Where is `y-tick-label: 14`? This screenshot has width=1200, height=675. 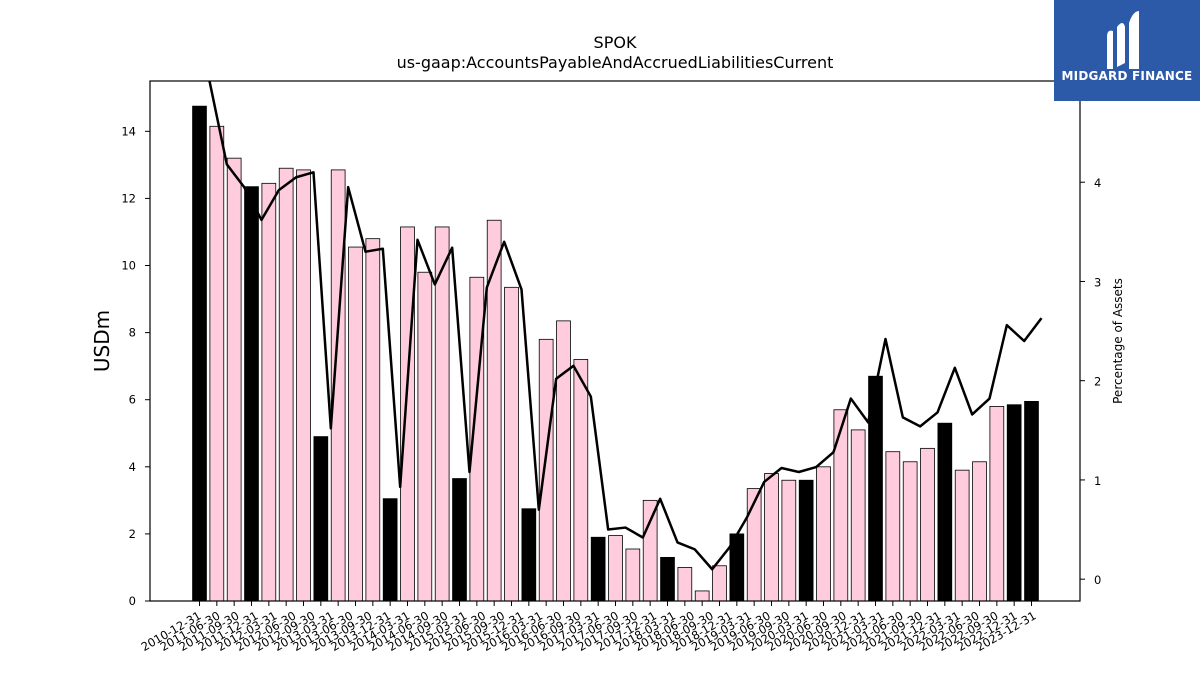
y-tick-label: 14 is located at coordinates (128, 131).